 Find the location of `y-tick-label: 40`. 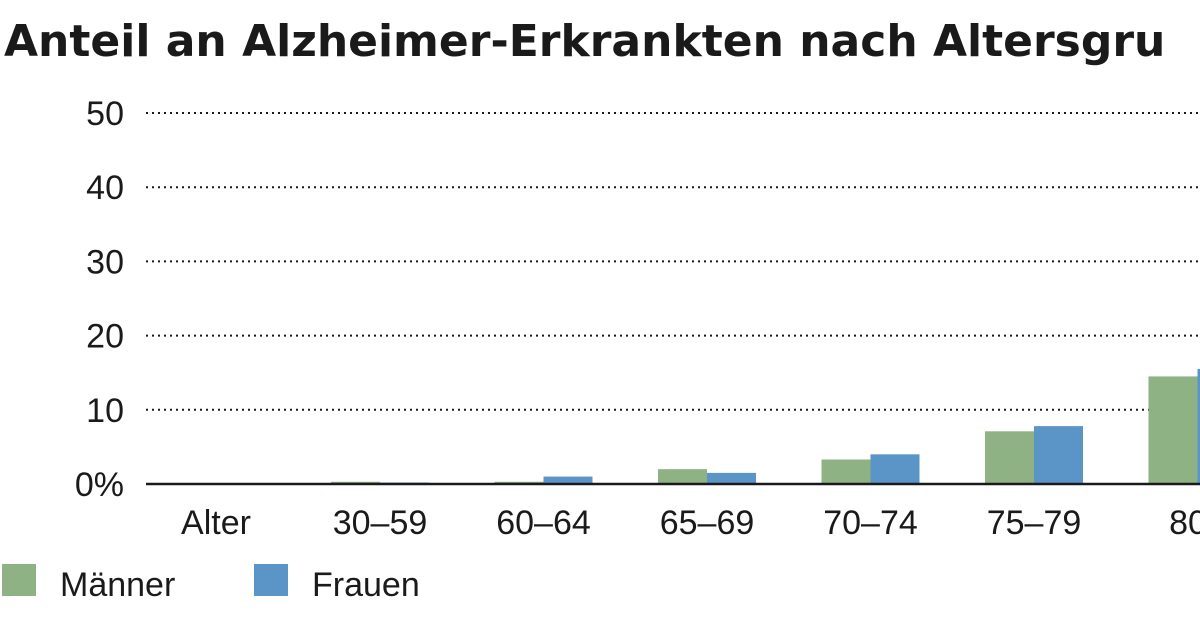

y-tick-label: 40 is located at coordinates (105, 188).